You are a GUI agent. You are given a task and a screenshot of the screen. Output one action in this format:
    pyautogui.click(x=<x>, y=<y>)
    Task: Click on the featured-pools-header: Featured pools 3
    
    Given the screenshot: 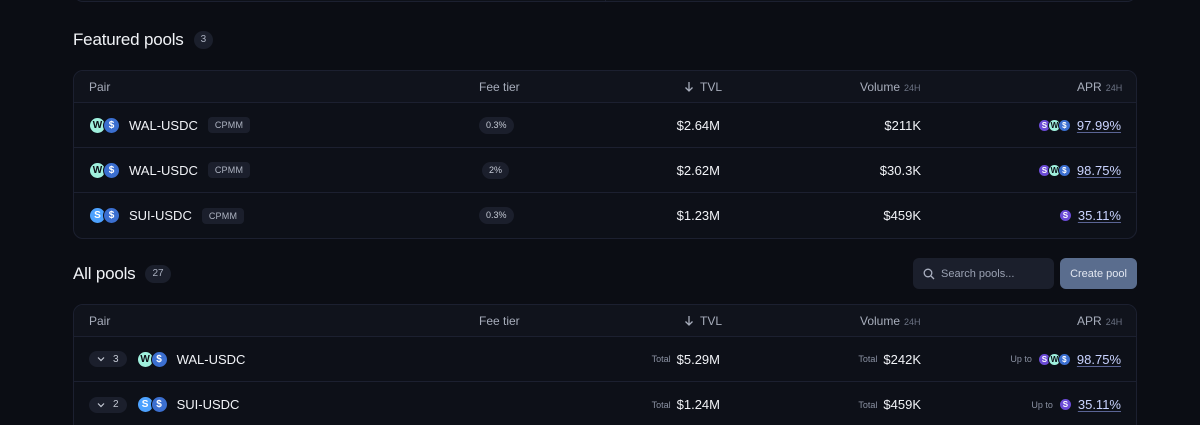 What is the action you would take?
    pyautogui.click(x=143, y=40)
    